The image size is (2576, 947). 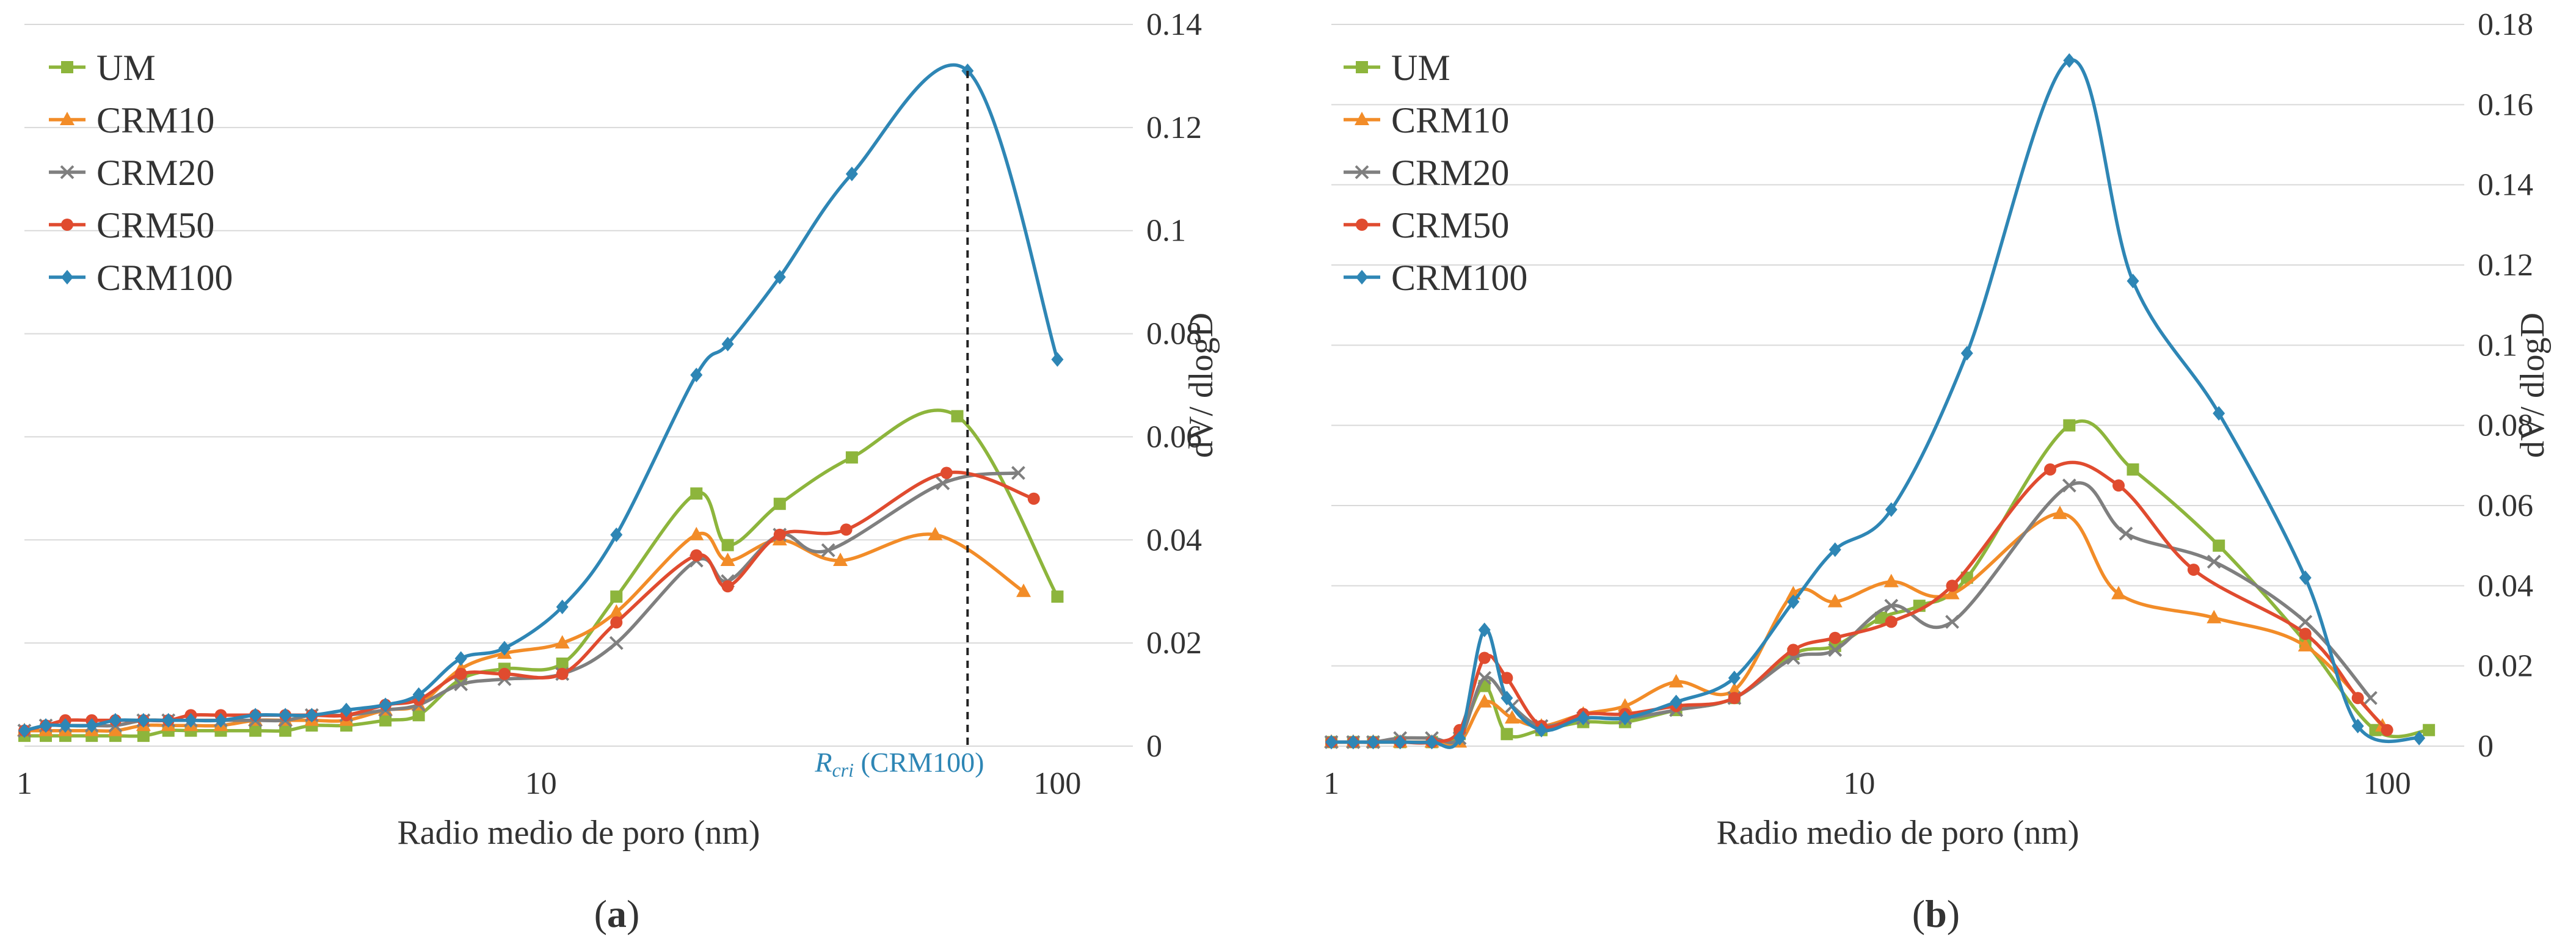 I want to click on x-tick-labels: 1 10 100, so click(x=548, y=784).